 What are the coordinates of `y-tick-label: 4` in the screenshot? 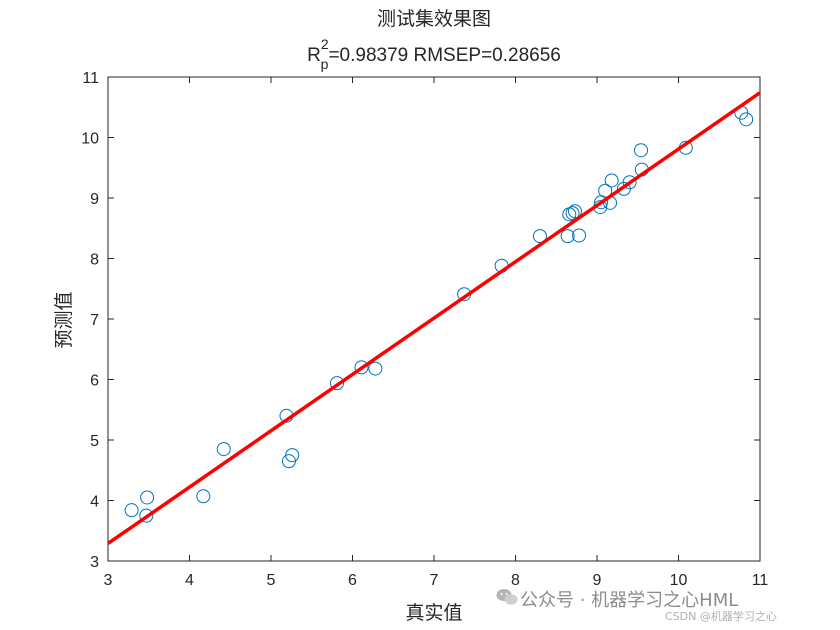 It's located at (94, 502).